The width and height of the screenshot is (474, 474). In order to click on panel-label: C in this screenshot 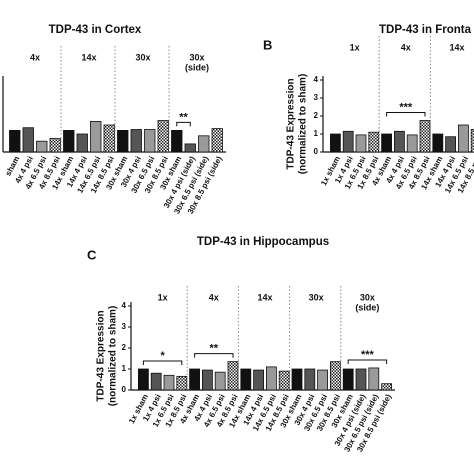, I will do `click(92, 254)`.